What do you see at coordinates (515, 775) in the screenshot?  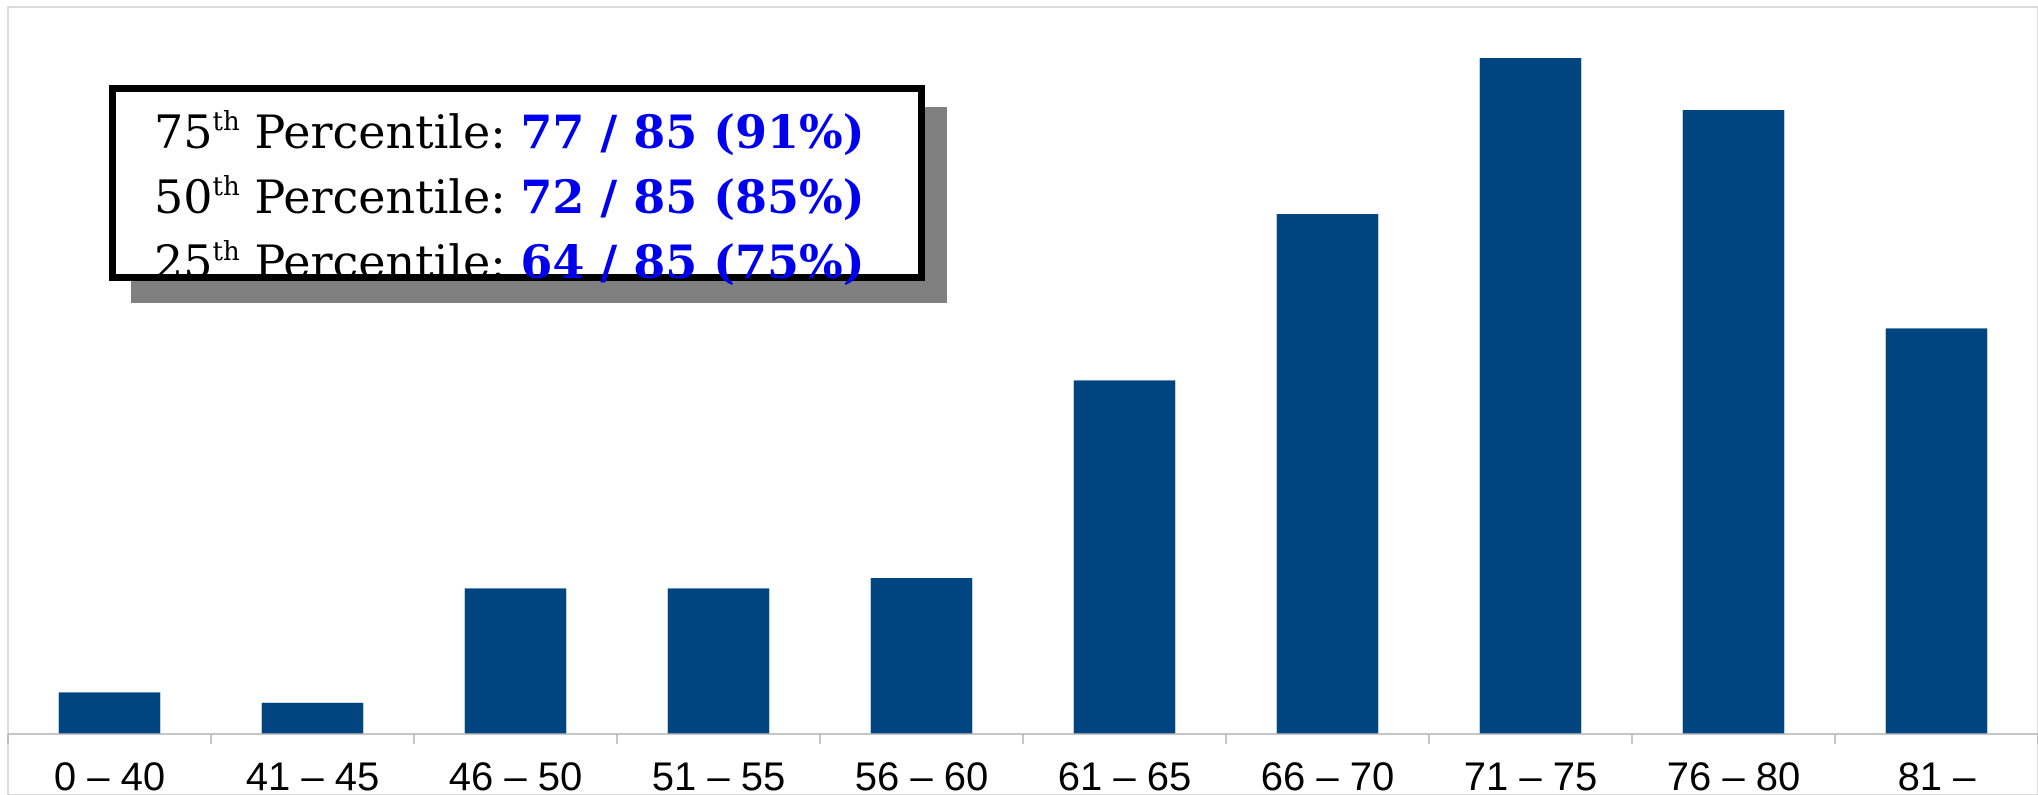 I see `x-tick-label: 46 – 50` at bounding box center [515, 775].